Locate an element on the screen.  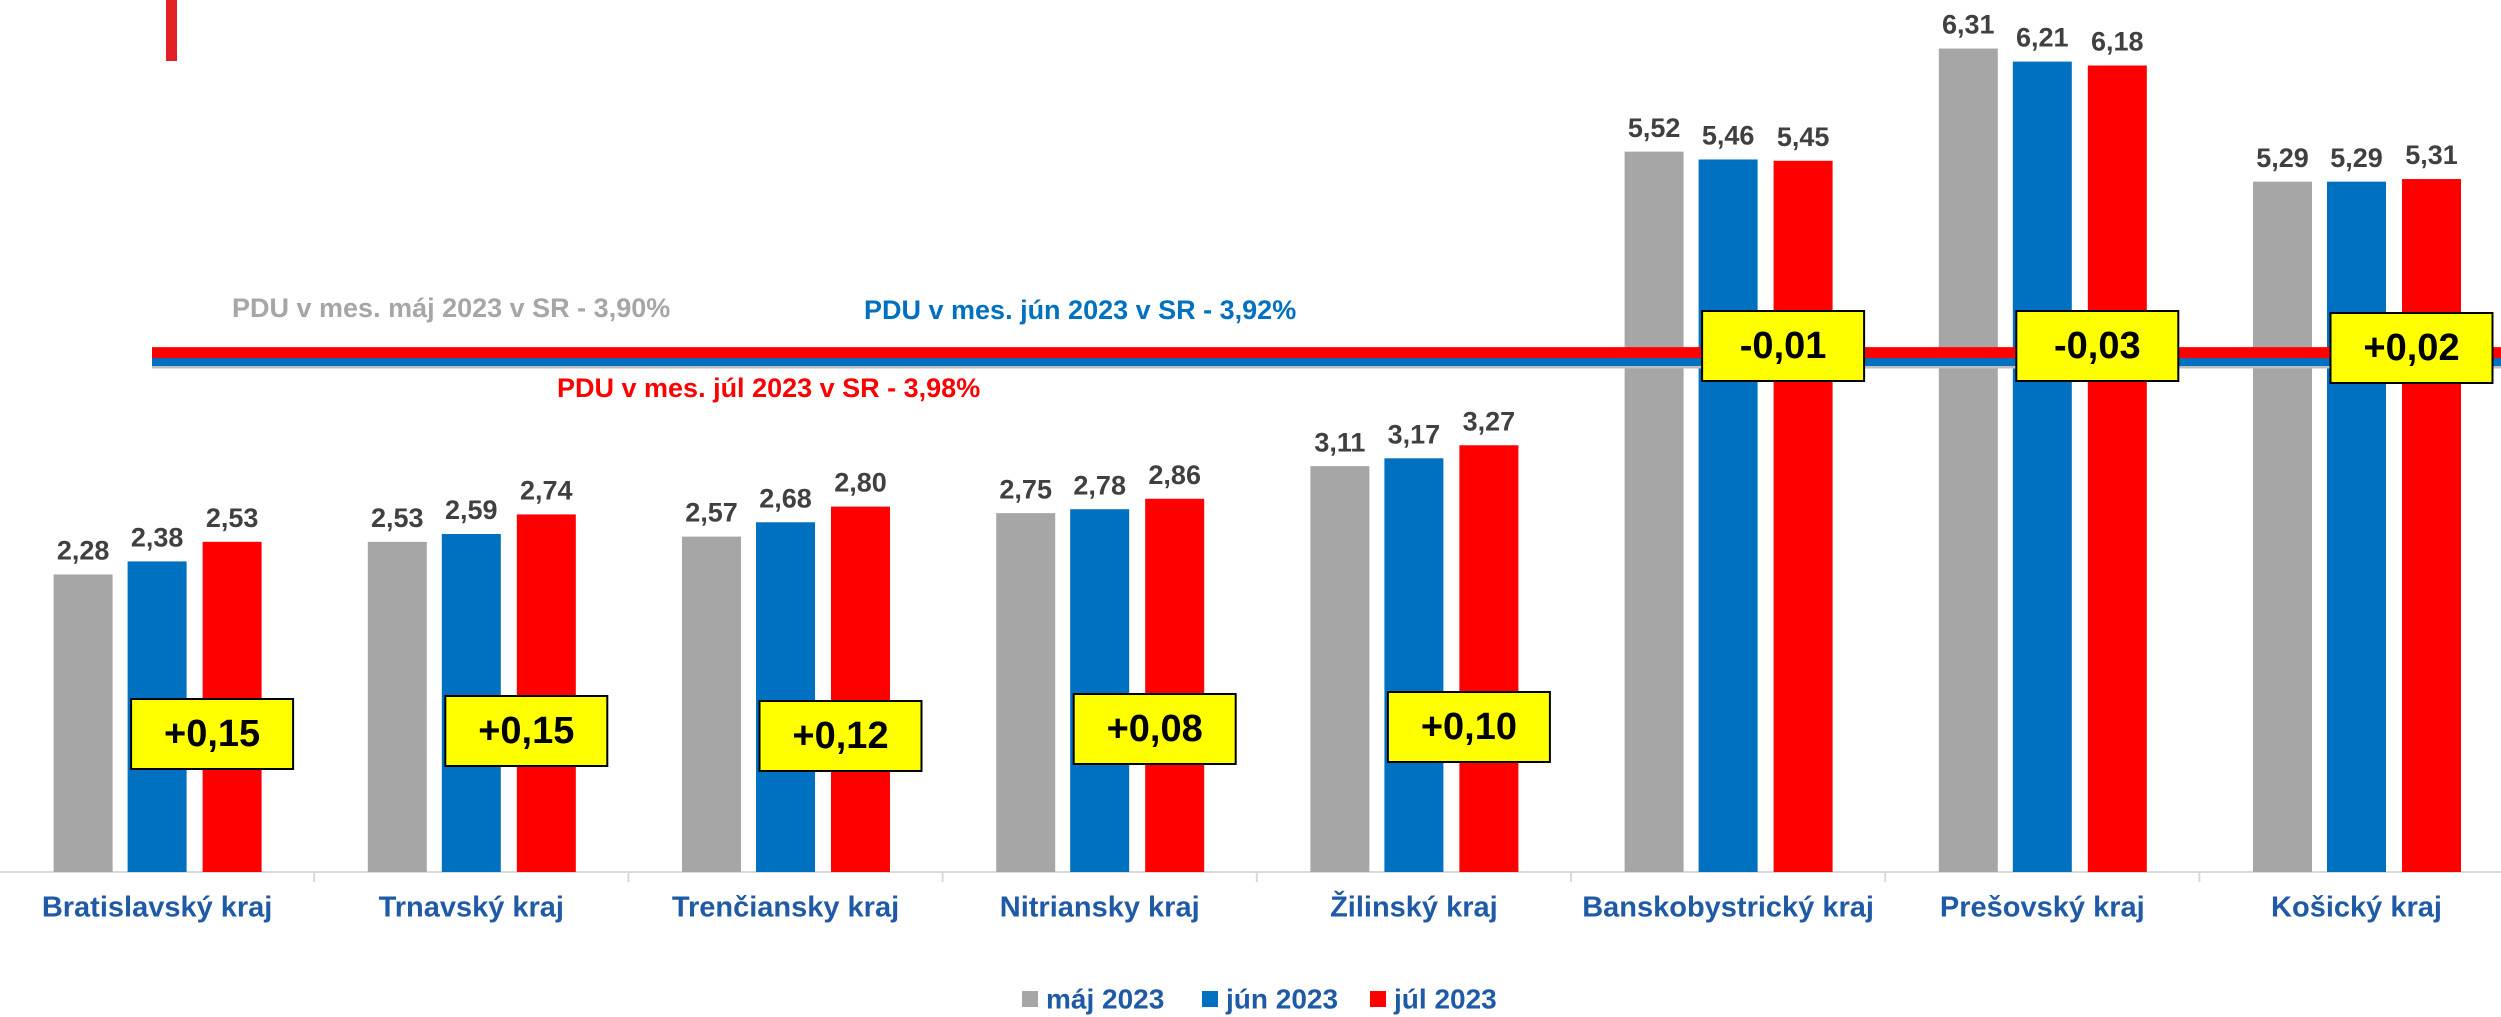
x-tick-label: Trenčiansky kraj is located at coordinates (785, 908).